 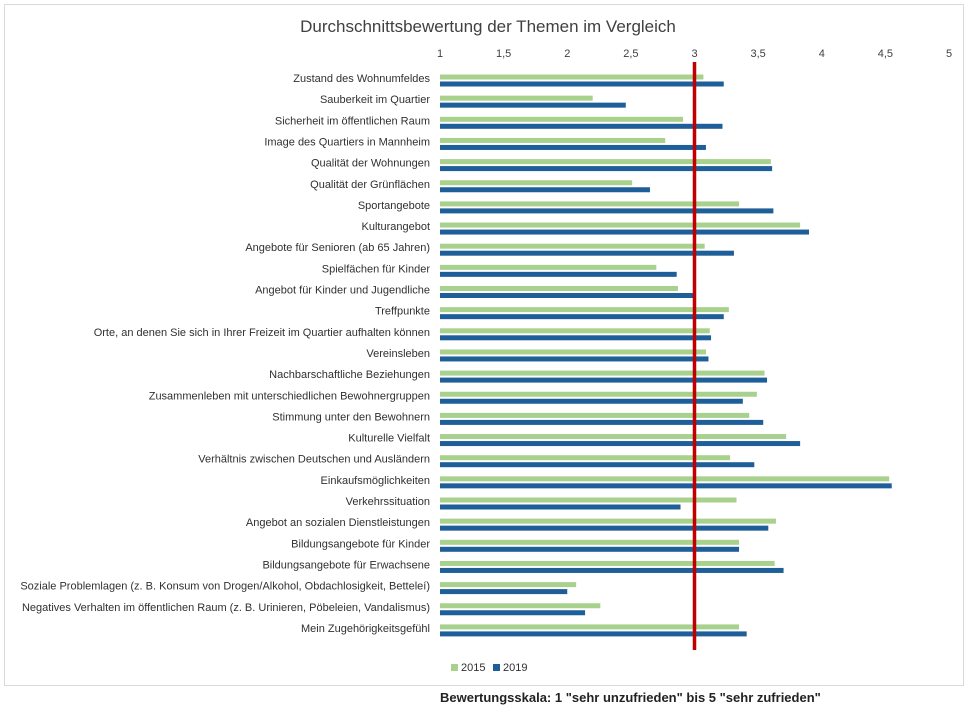 What do you see at coordinates (352, 121) in the screenshot?
I see `category-label: Sicherheit im öffentlichen Raum` at bounding box center [352, 121].